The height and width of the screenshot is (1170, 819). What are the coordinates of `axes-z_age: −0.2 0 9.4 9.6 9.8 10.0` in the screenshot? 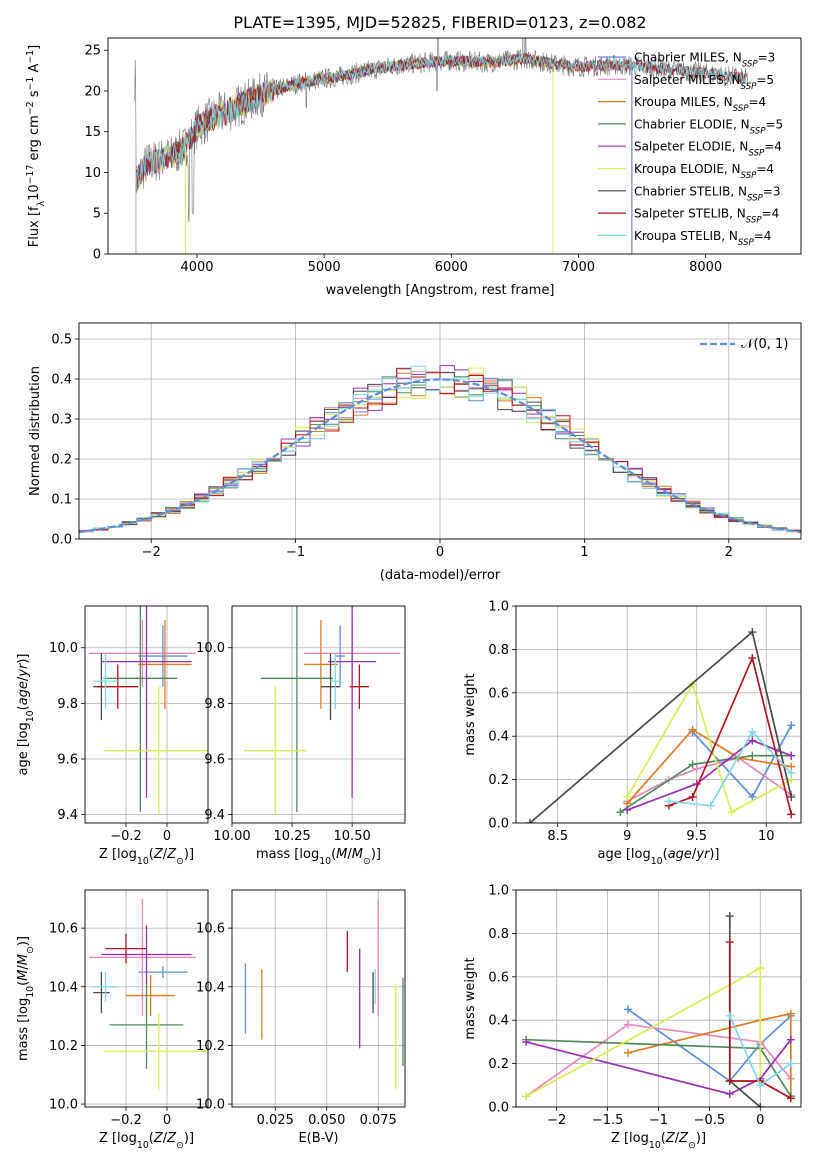 It's located at (129, 724).